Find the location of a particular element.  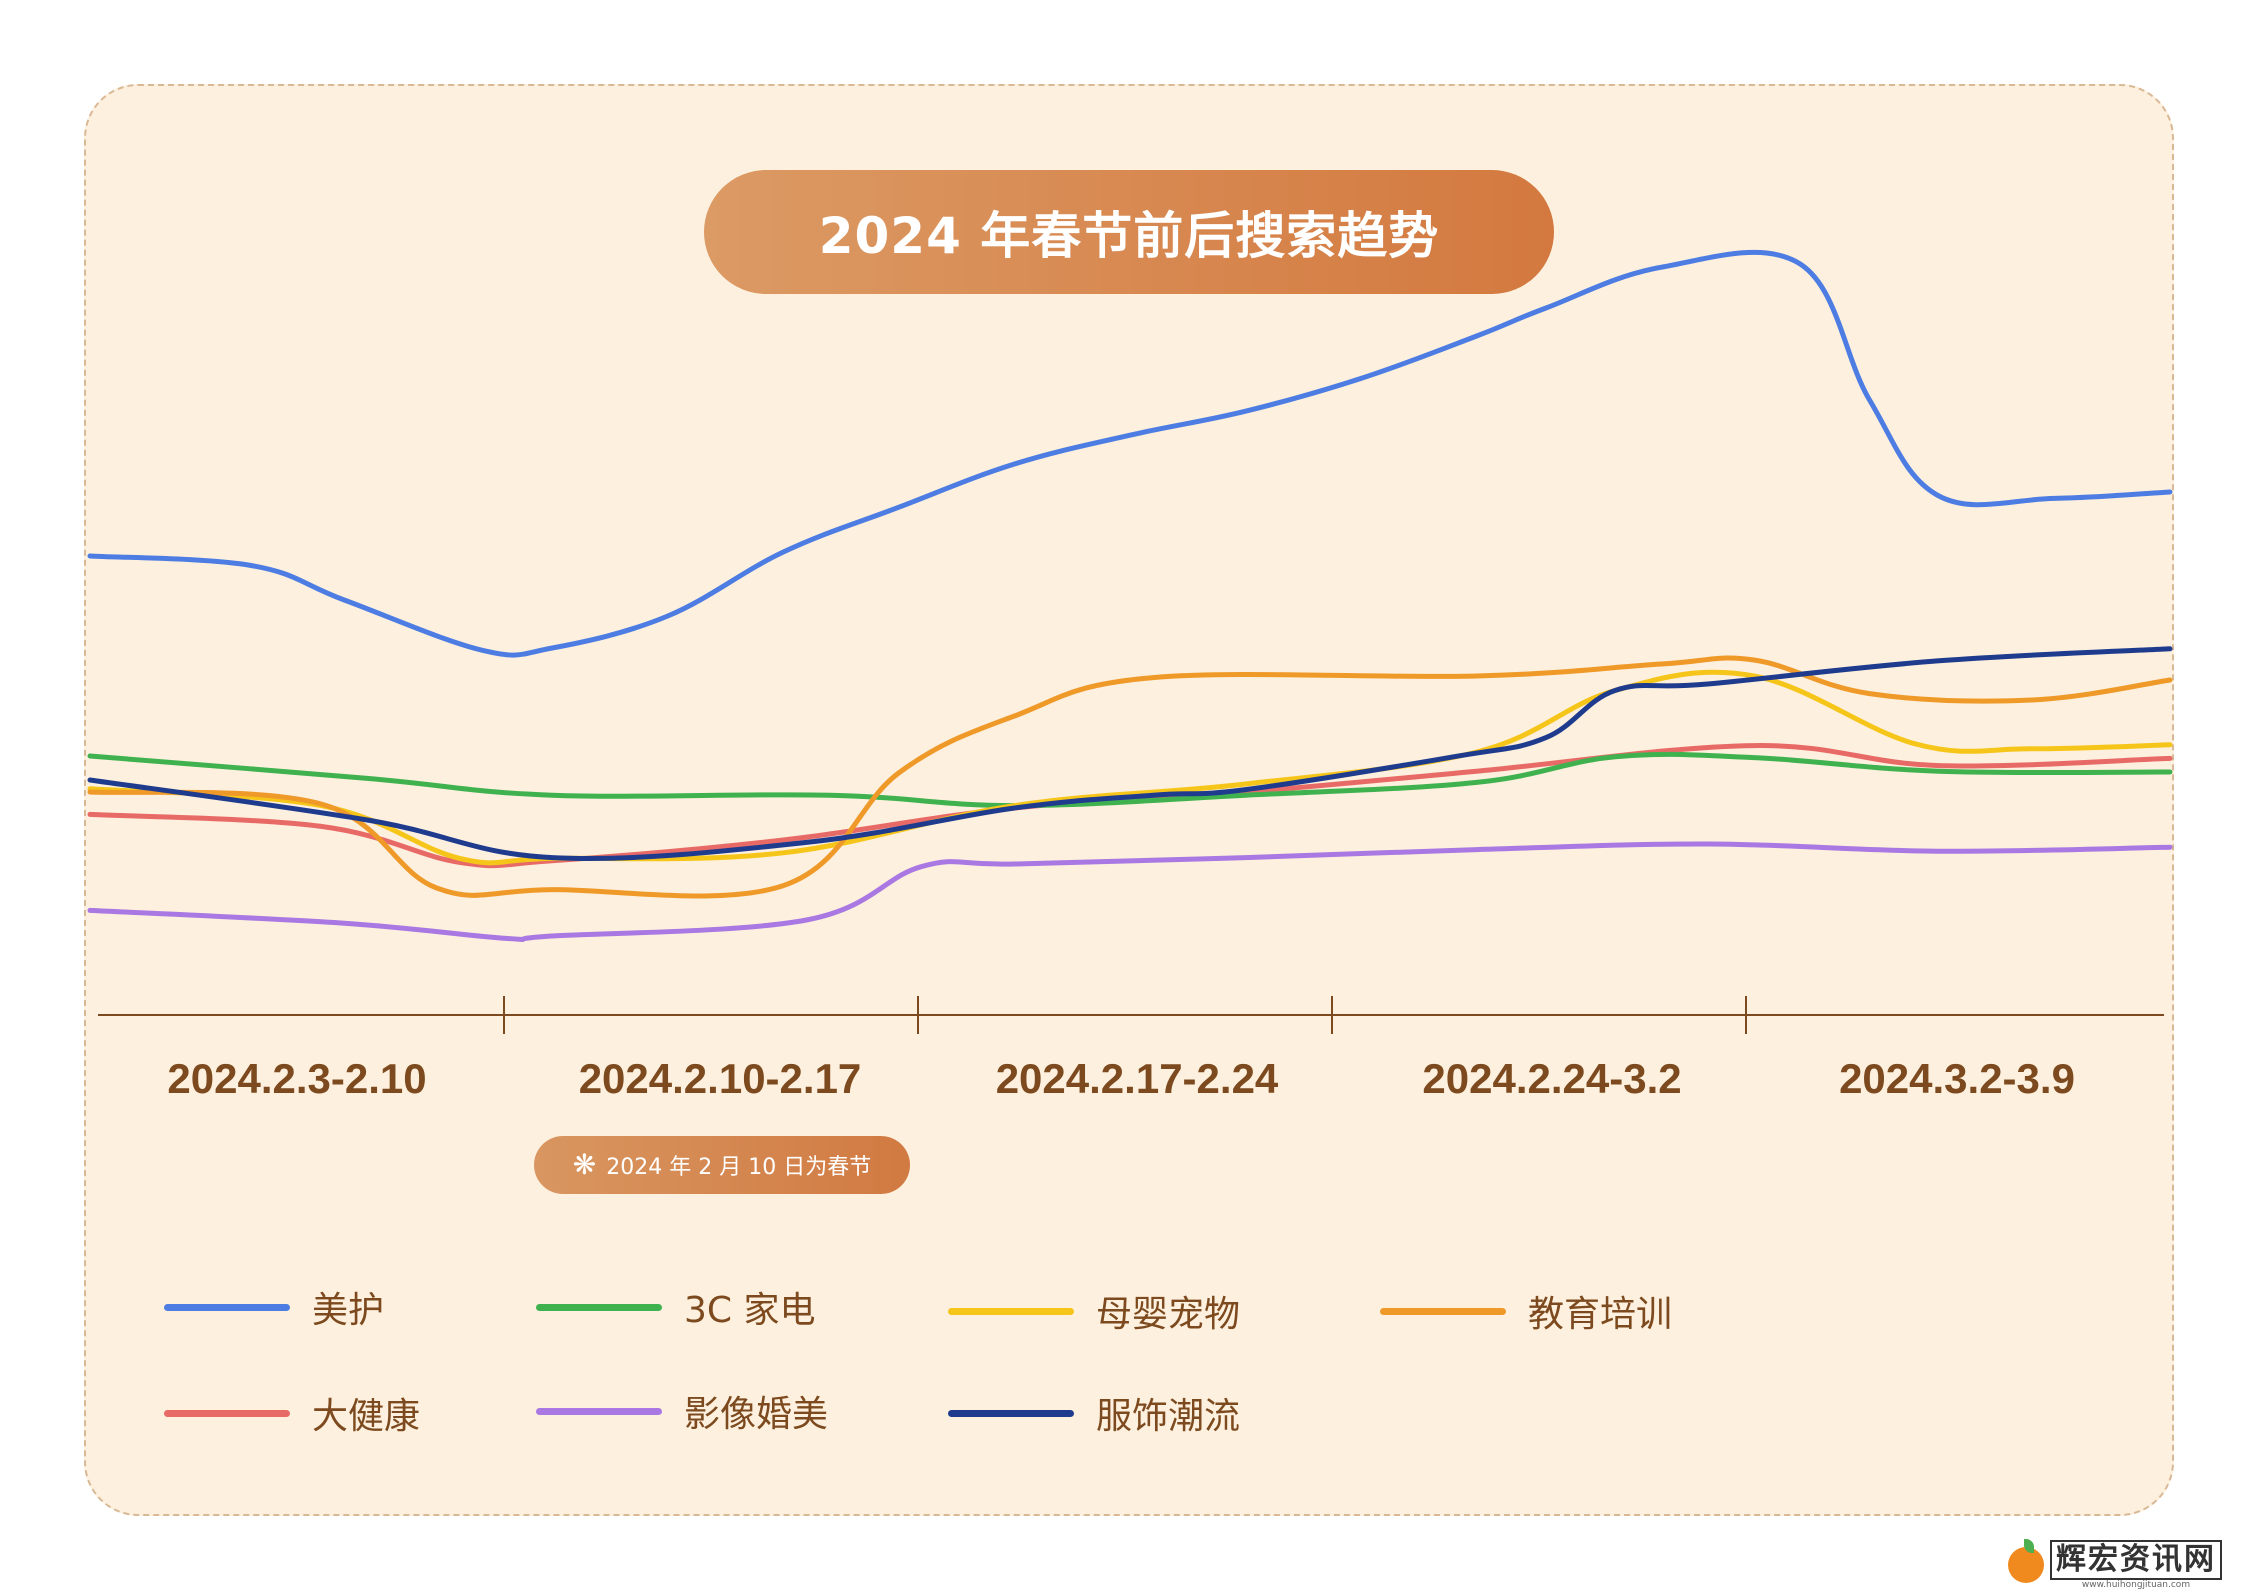

legend-label: 母婴宠物 is located at coordinates (1168, 1314).